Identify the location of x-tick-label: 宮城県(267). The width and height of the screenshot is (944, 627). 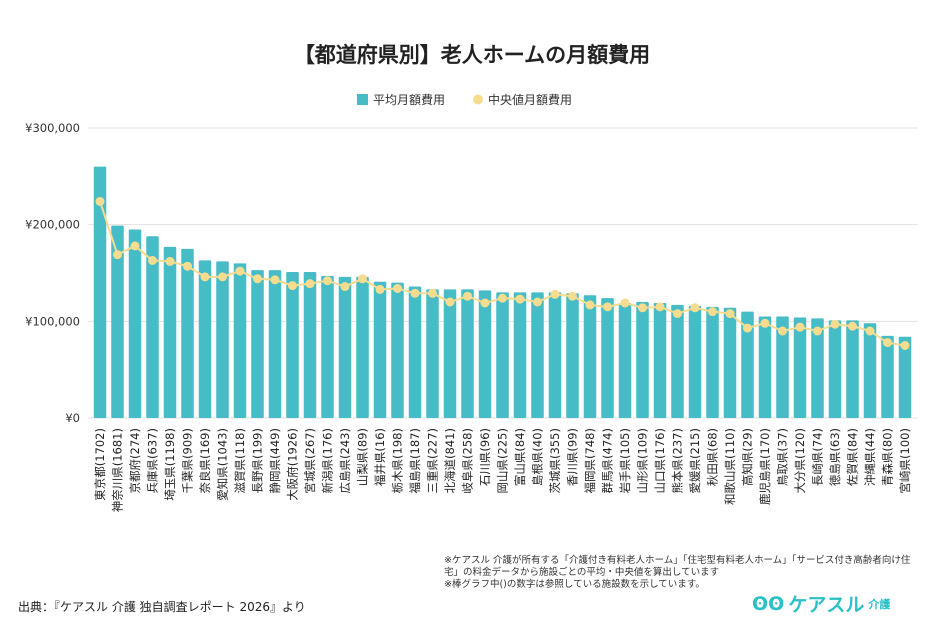
(310, 460).